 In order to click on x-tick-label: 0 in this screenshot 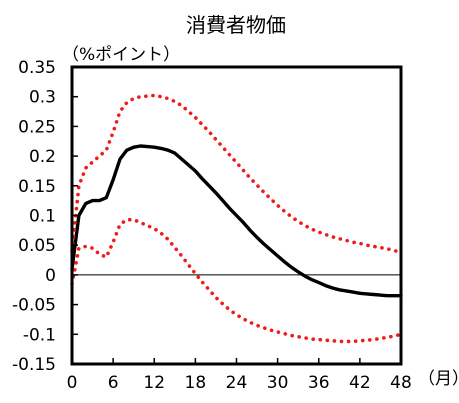, I will do `click(72, 383)`.